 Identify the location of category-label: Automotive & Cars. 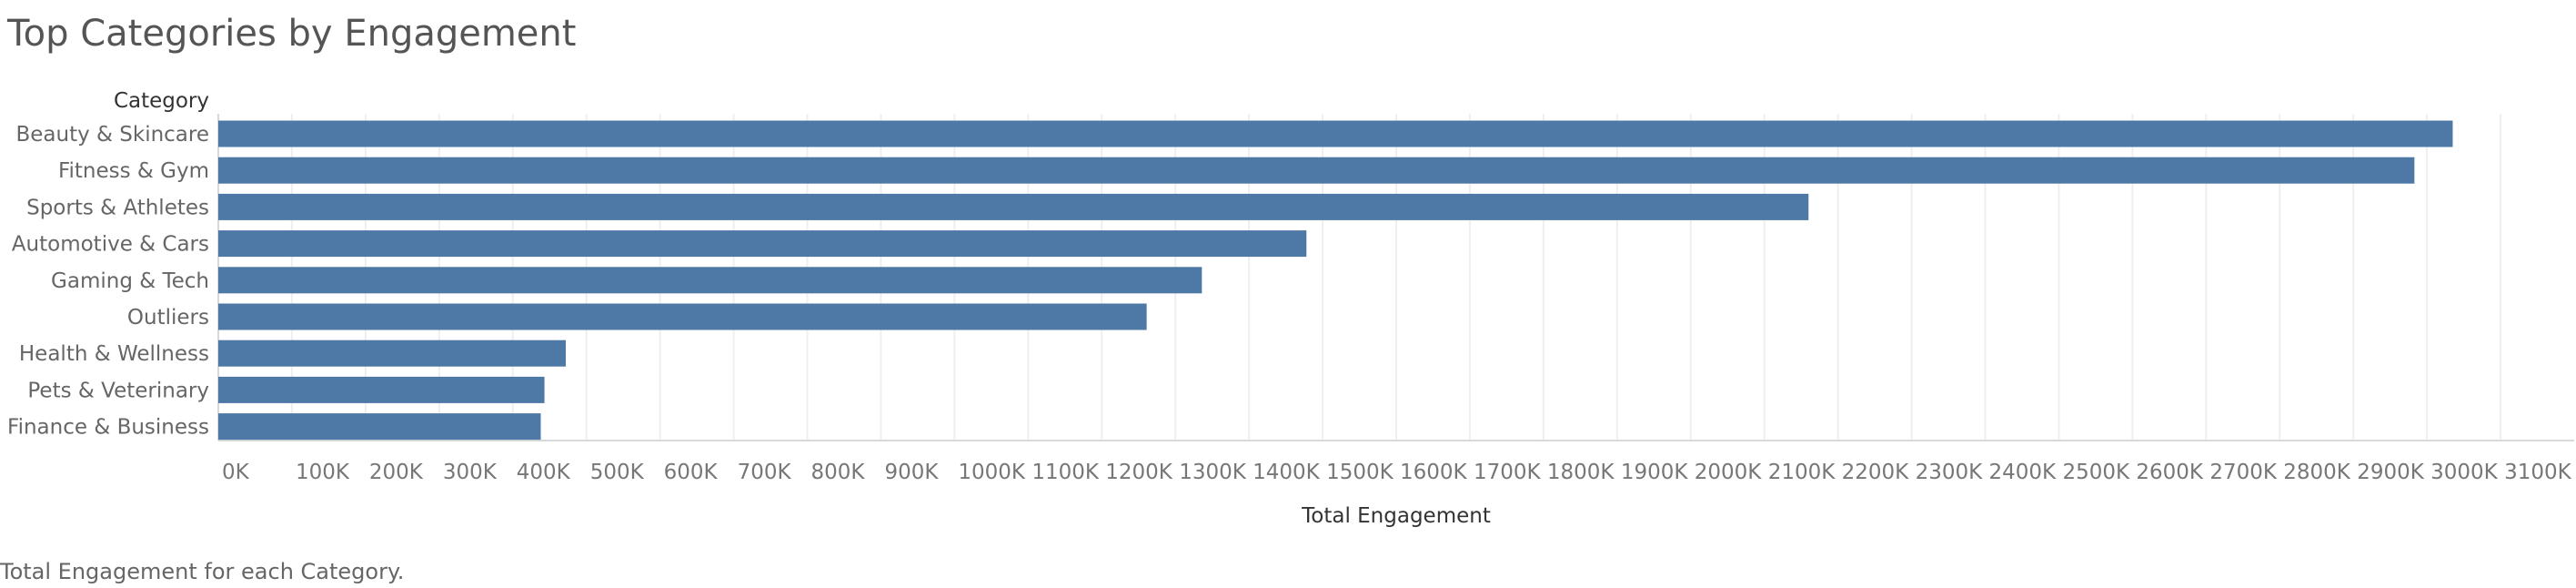
(110, 245).